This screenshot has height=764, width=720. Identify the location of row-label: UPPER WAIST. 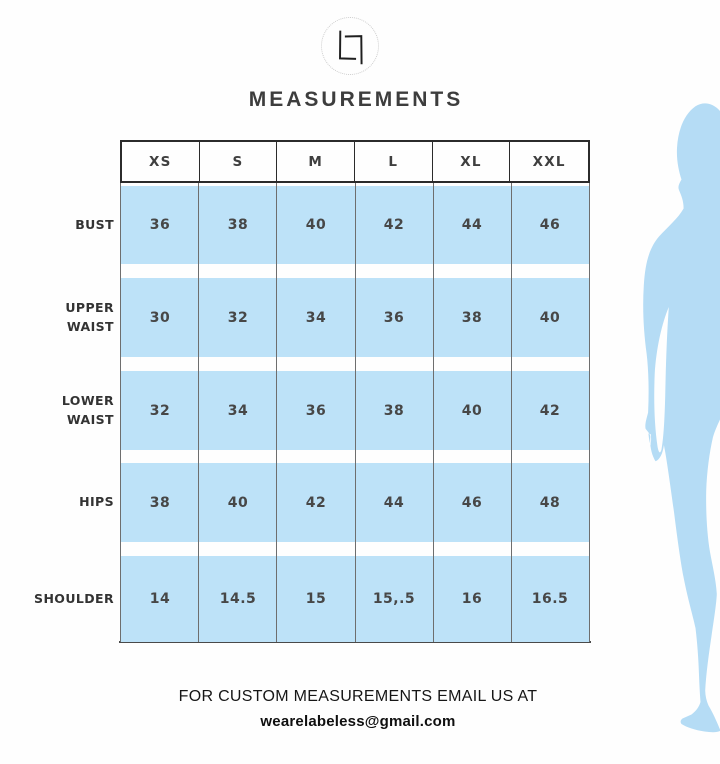
(89, 317).